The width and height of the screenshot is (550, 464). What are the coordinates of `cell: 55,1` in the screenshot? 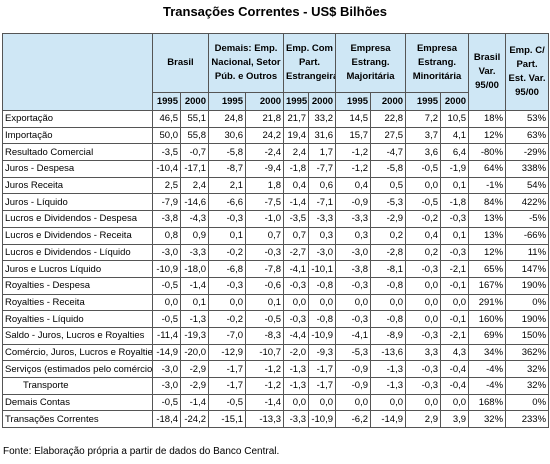 It's located at (194, 119).